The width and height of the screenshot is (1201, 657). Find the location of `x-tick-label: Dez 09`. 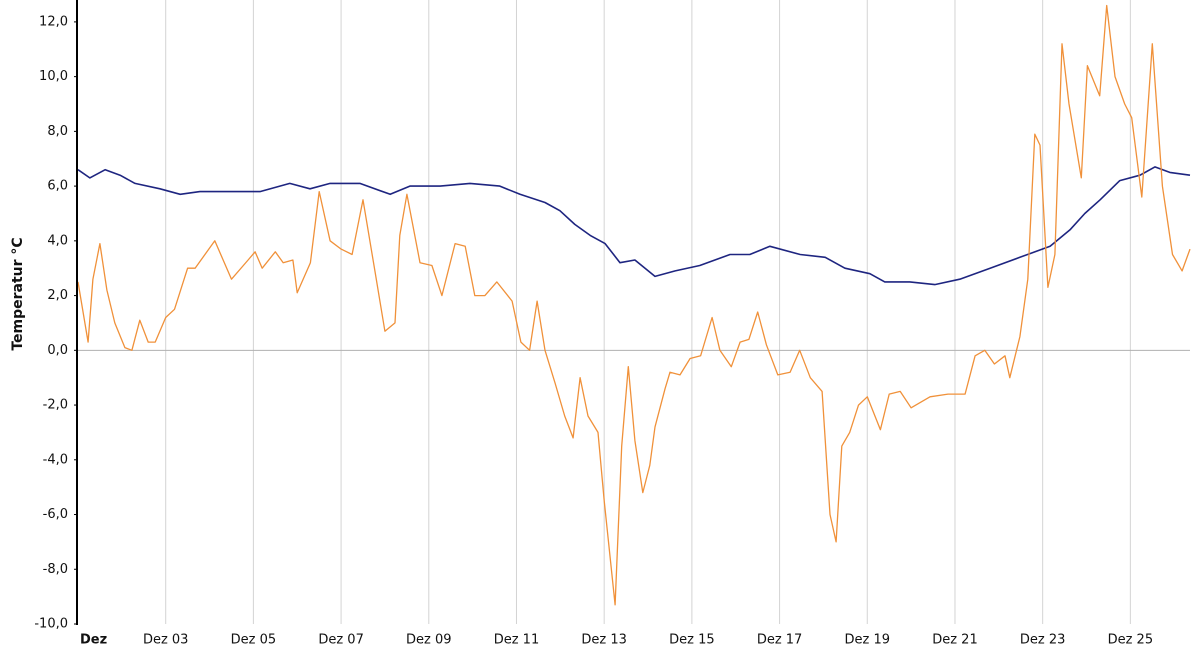

x-tick-label: Dez 09 is located at coordinates (429, 640).